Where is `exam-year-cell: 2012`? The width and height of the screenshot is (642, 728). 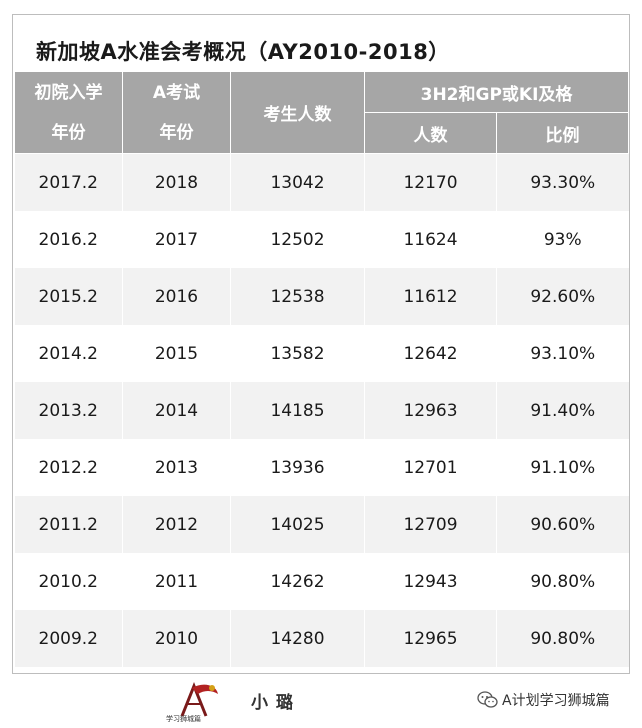
exam-year-cell: 2012 is located at coordinates (176, 524).